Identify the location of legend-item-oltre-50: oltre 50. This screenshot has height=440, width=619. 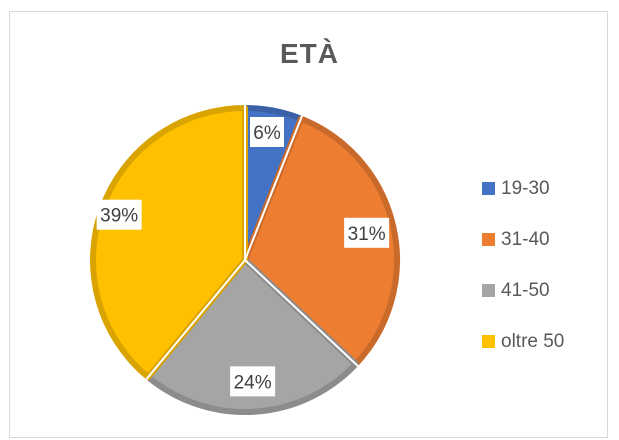
(523, 341).